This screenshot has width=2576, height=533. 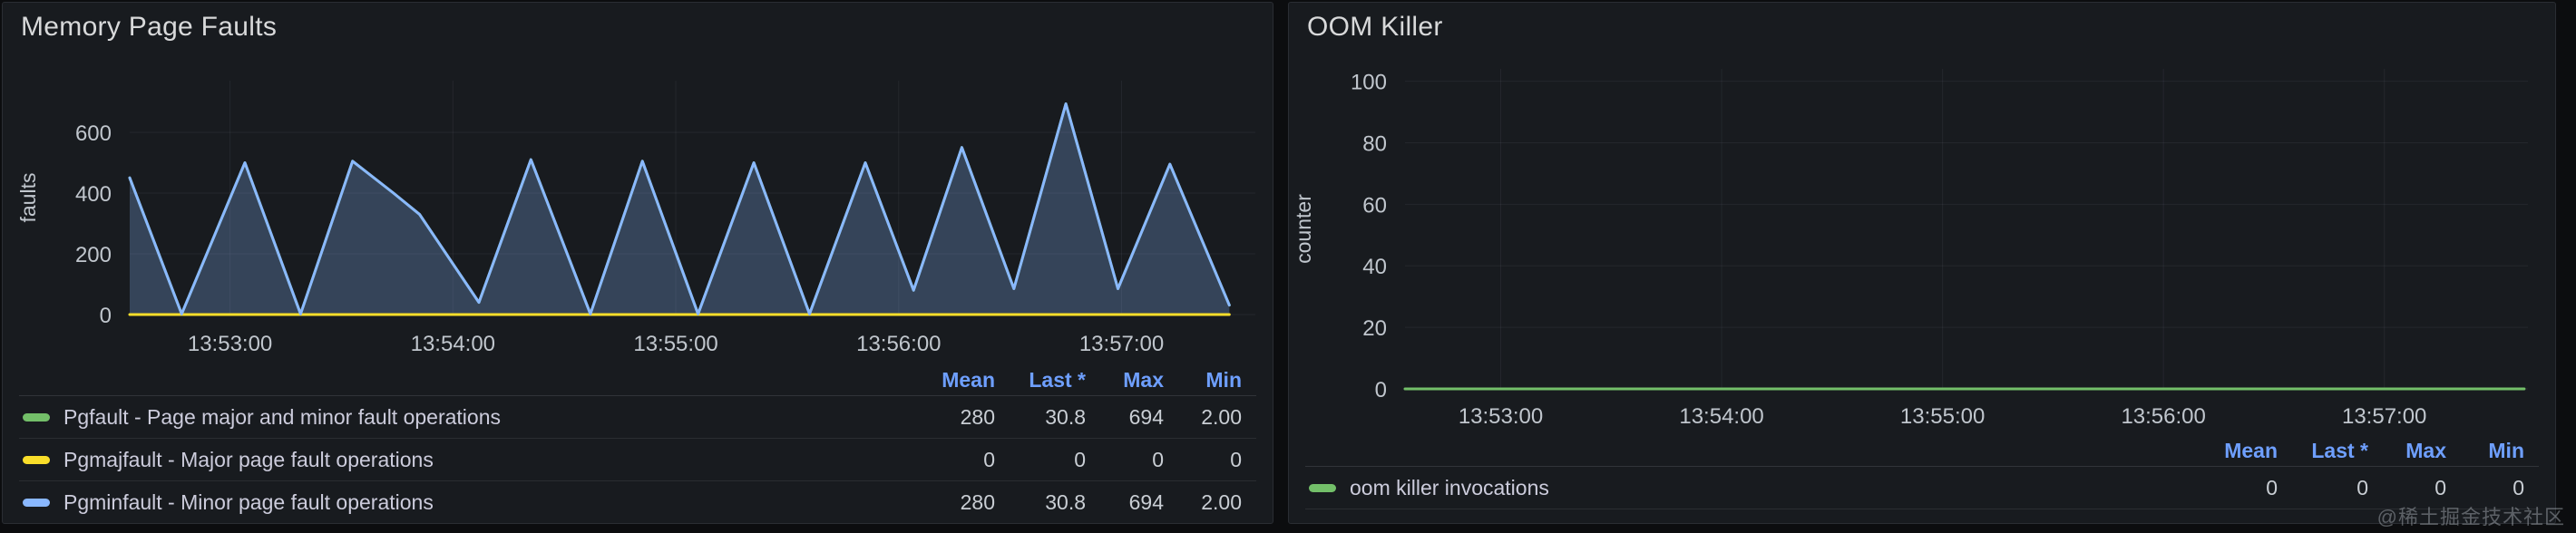 What do you see at coordinates (1374, 143) in the screenshot?
I see `y-tick-label: 80` at bounding box center [1374, 143].